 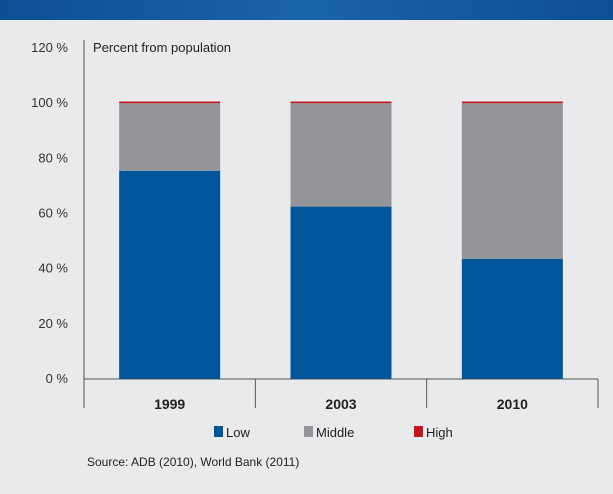 I want to click on y-tick-label: 120 %, so click(x=49, y=47).